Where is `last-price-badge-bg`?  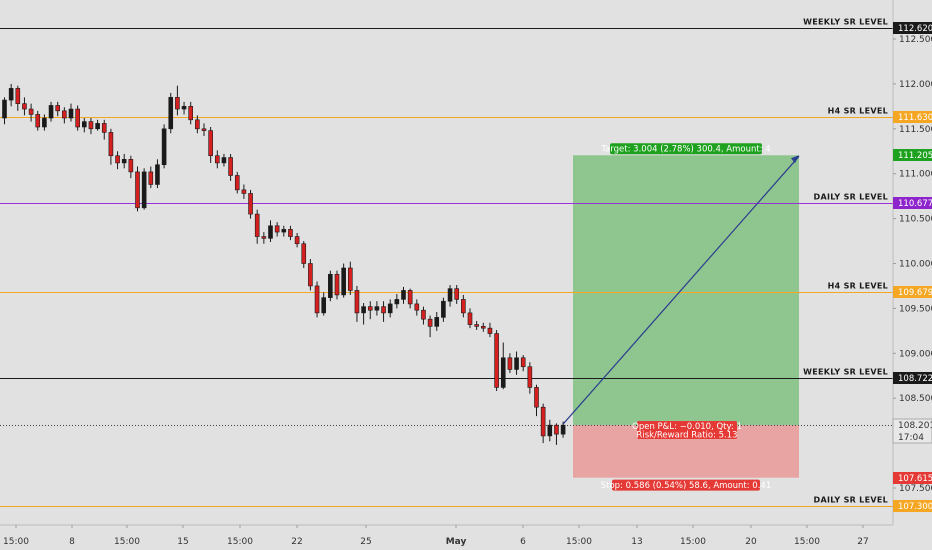
last-price-badge-bg is located at coordinates (912, 431).